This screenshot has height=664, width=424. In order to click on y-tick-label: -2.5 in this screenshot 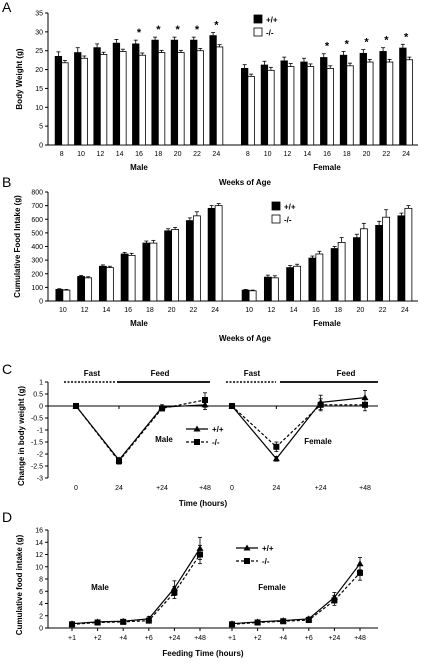, I will do `click(37, 467)`.